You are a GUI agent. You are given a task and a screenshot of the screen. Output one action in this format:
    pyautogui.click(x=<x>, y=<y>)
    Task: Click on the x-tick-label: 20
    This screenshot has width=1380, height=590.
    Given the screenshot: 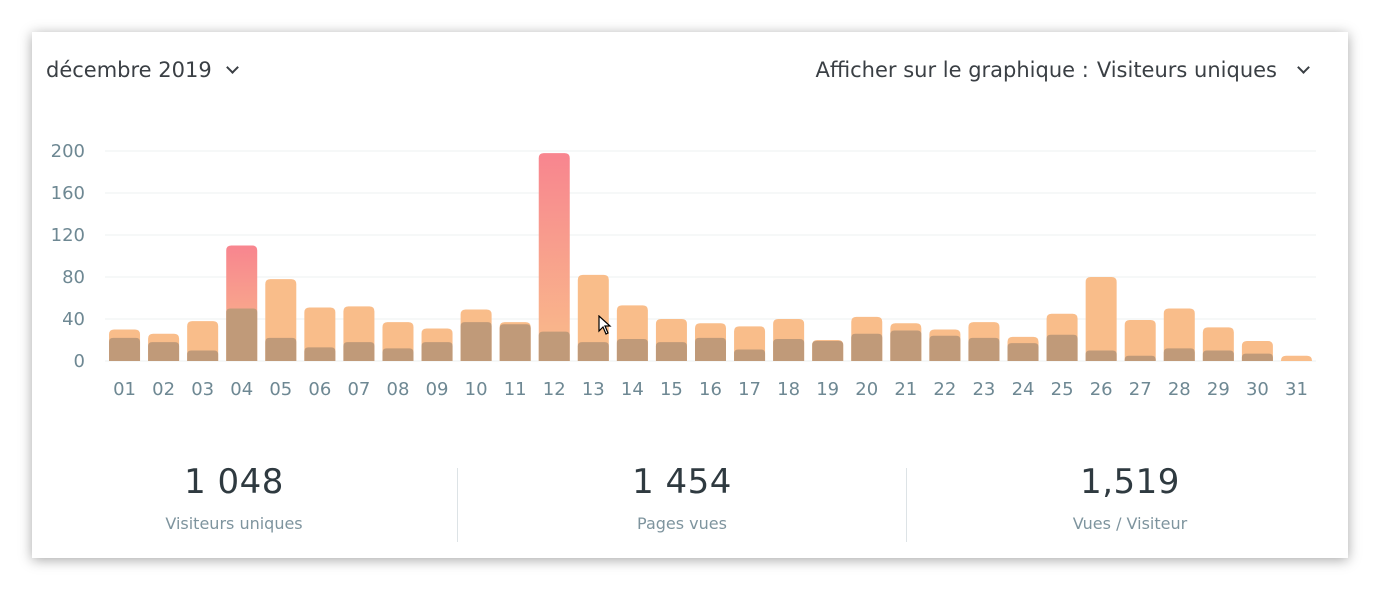 What is the action you would take?
    pyautogui.click(x=866, y=389)
    